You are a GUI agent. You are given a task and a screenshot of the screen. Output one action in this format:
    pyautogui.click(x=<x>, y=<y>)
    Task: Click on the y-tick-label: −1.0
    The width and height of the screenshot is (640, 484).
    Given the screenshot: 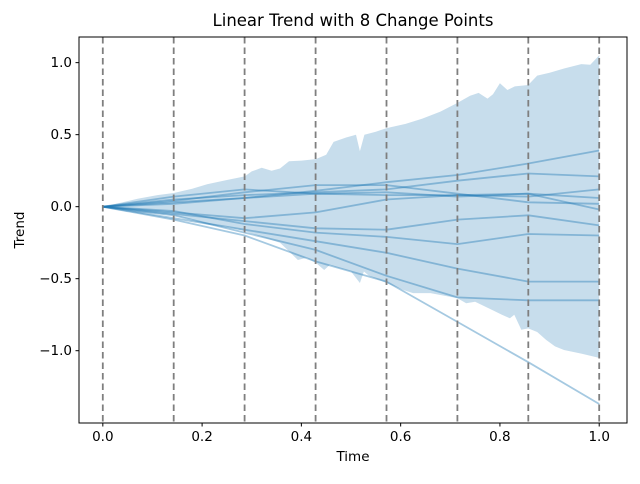 What is the action you would take?
    pyautogui.click(x=55, y=351)
    